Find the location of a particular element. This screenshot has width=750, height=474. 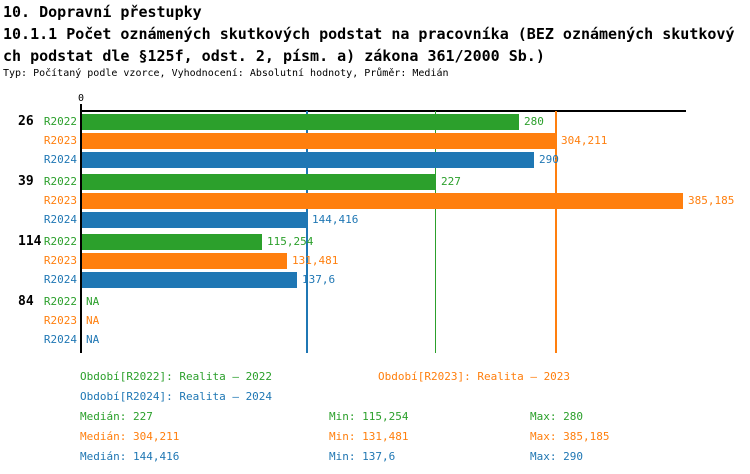

stat-max-r2024: Max: 290 is located at coordinates (556, 456).